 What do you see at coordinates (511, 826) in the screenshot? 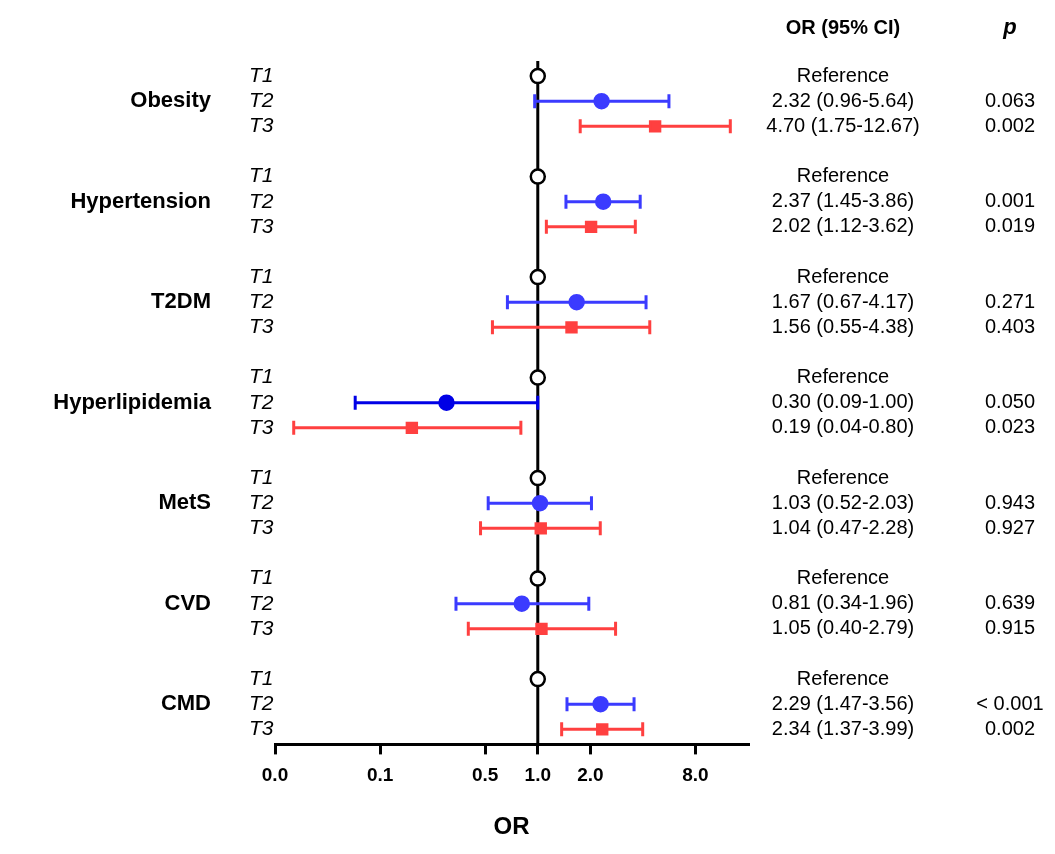
I see `x-axis-title: OR` at bounding box center [511, 826].